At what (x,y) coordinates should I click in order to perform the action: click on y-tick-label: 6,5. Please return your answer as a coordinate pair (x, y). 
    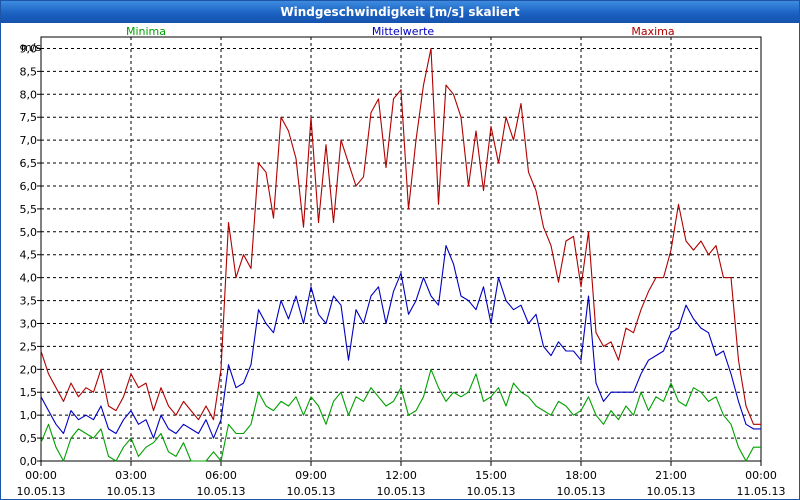
    Looking at the image, I should click on (29, 163).